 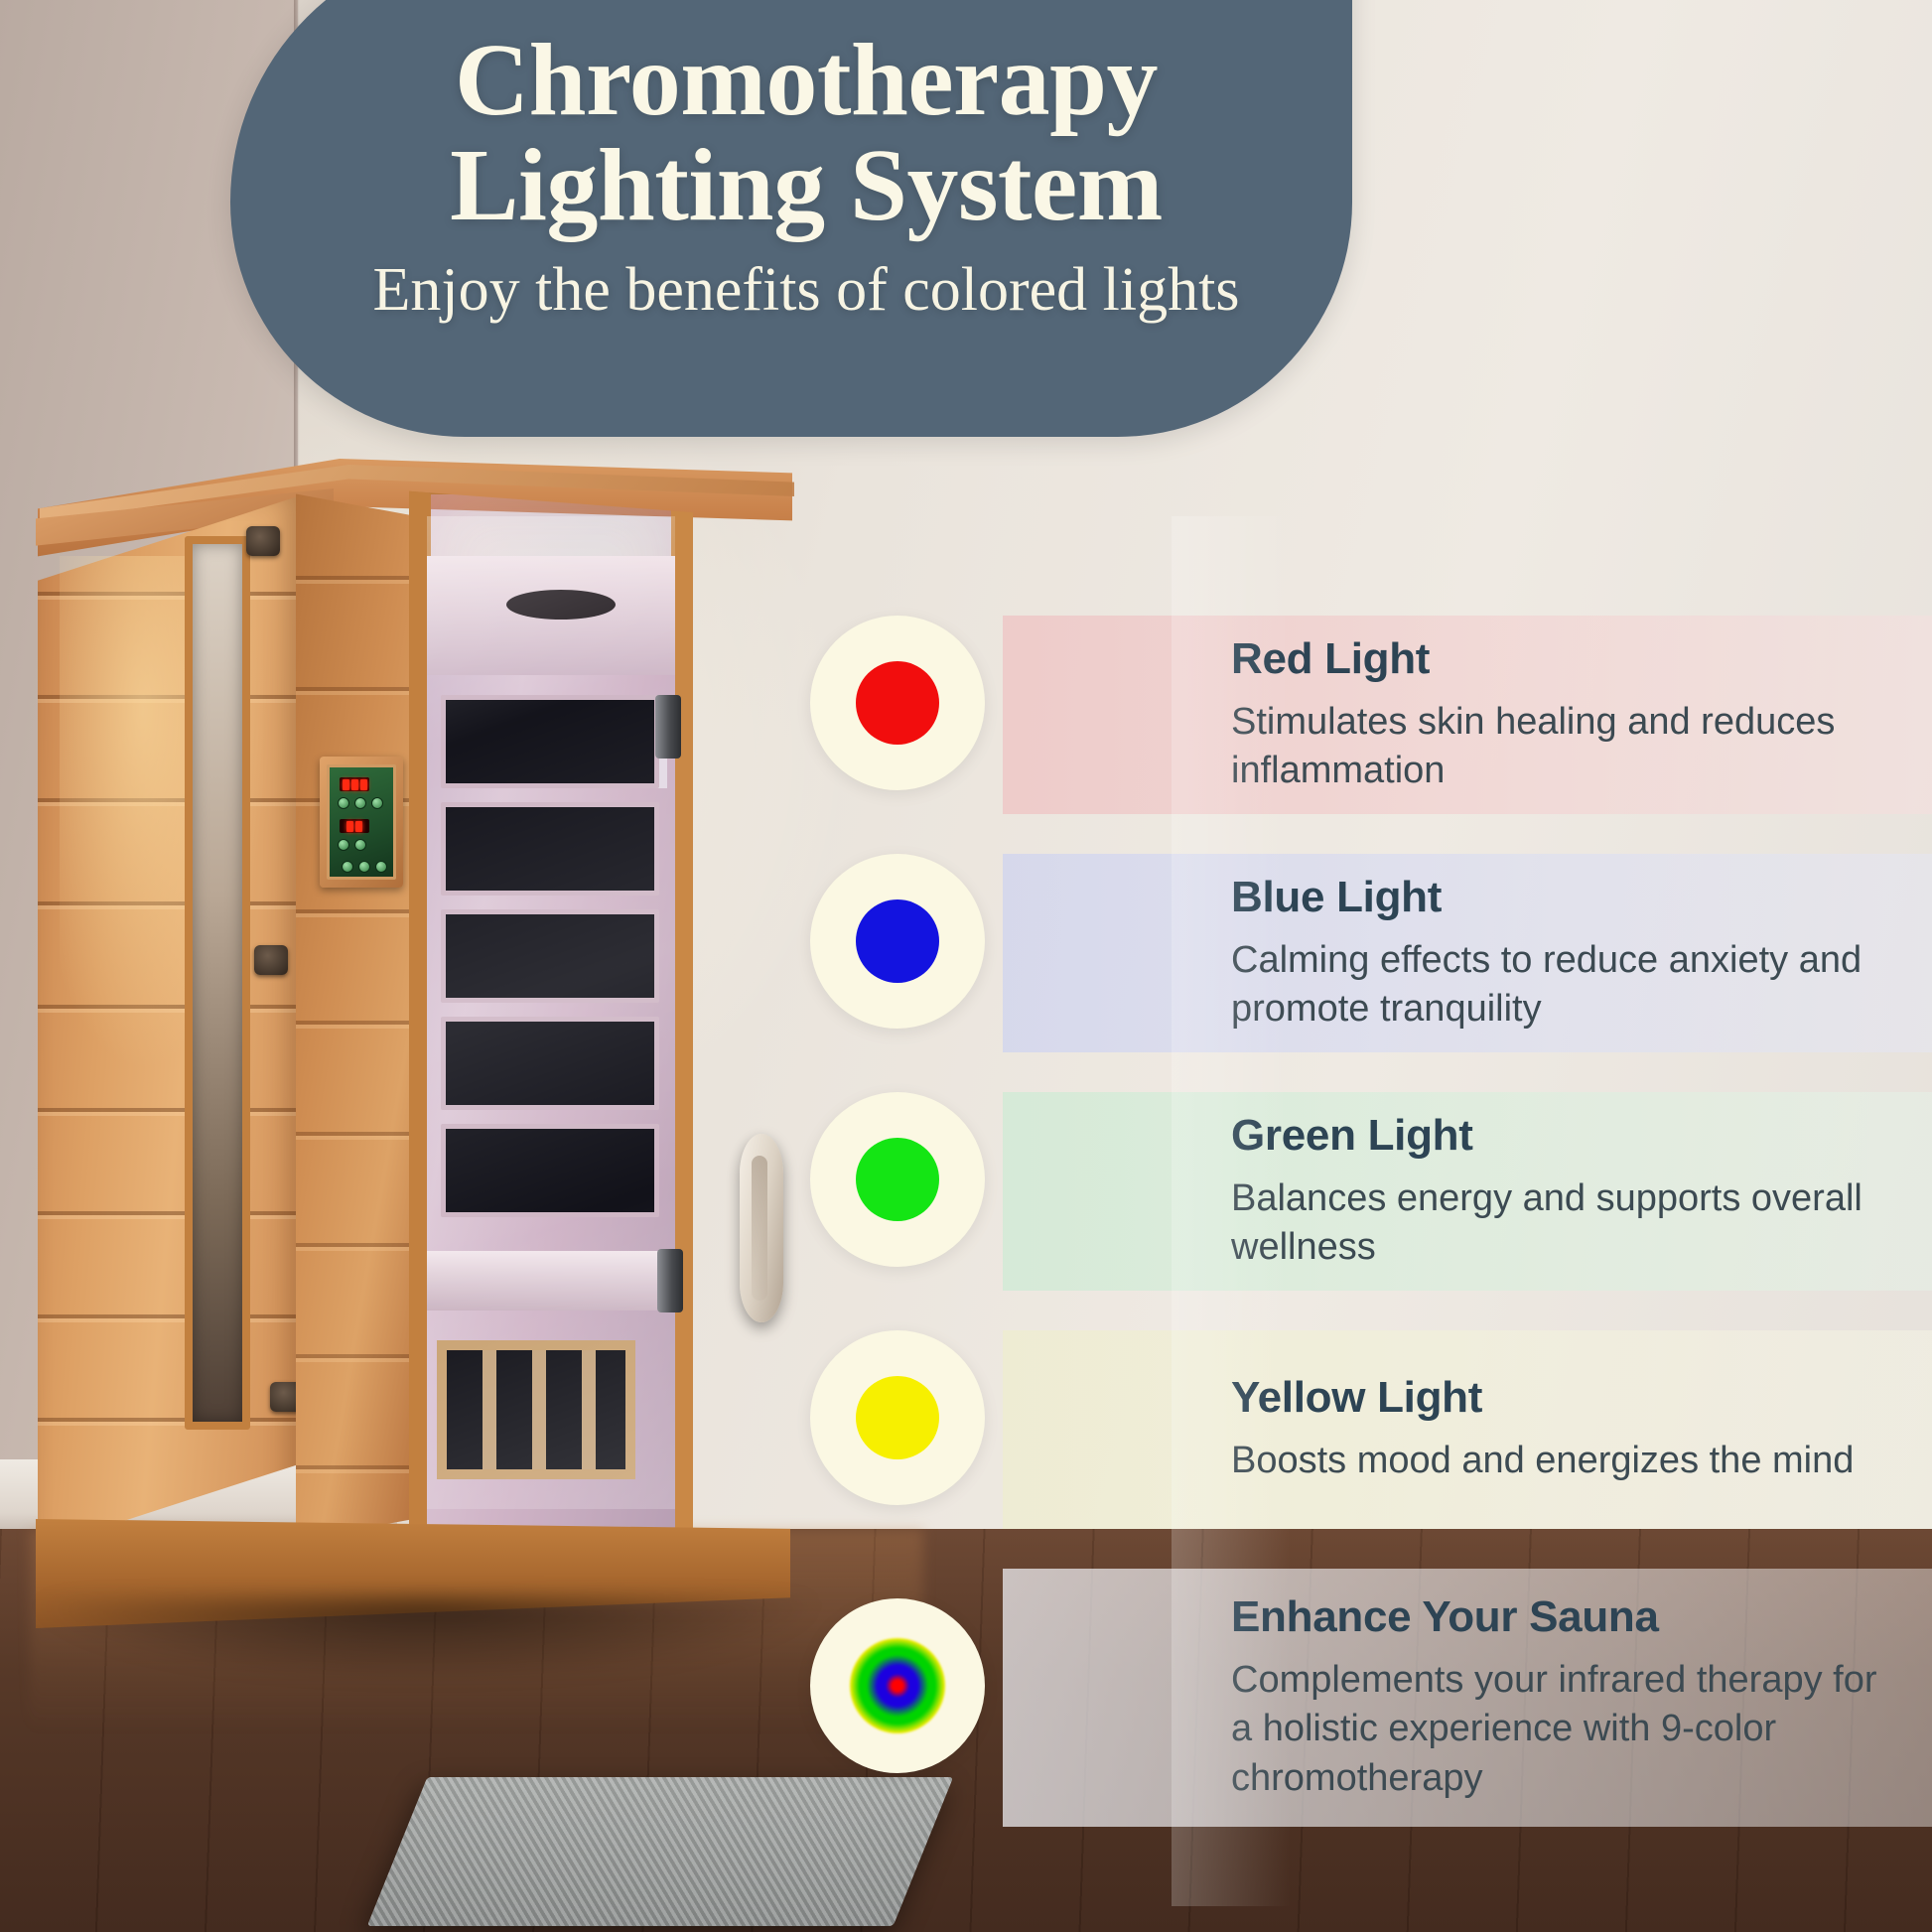 I want to click on sauna-side-window, so click(x=218, y=983).